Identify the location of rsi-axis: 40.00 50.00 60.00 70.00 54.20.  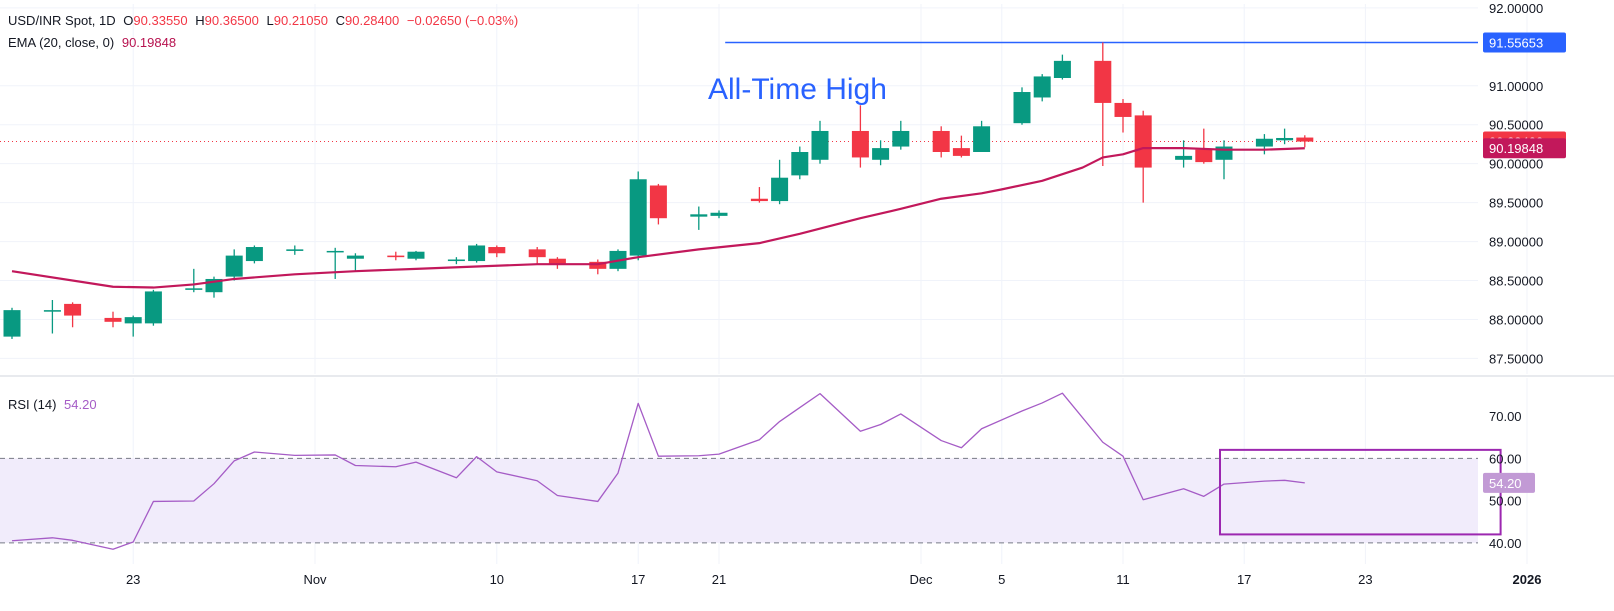
(1509, 480).